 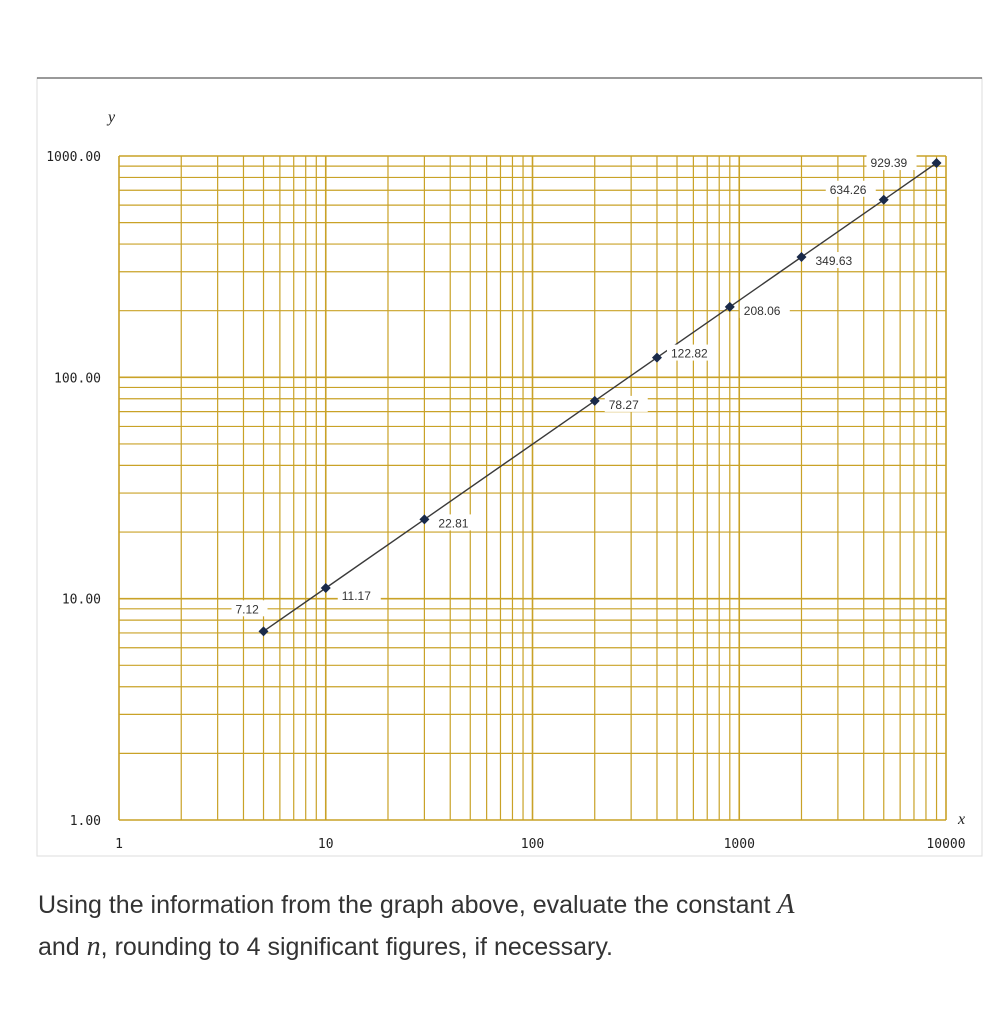 I want to click on data-label: 634.26, so click(x=848, y=190).